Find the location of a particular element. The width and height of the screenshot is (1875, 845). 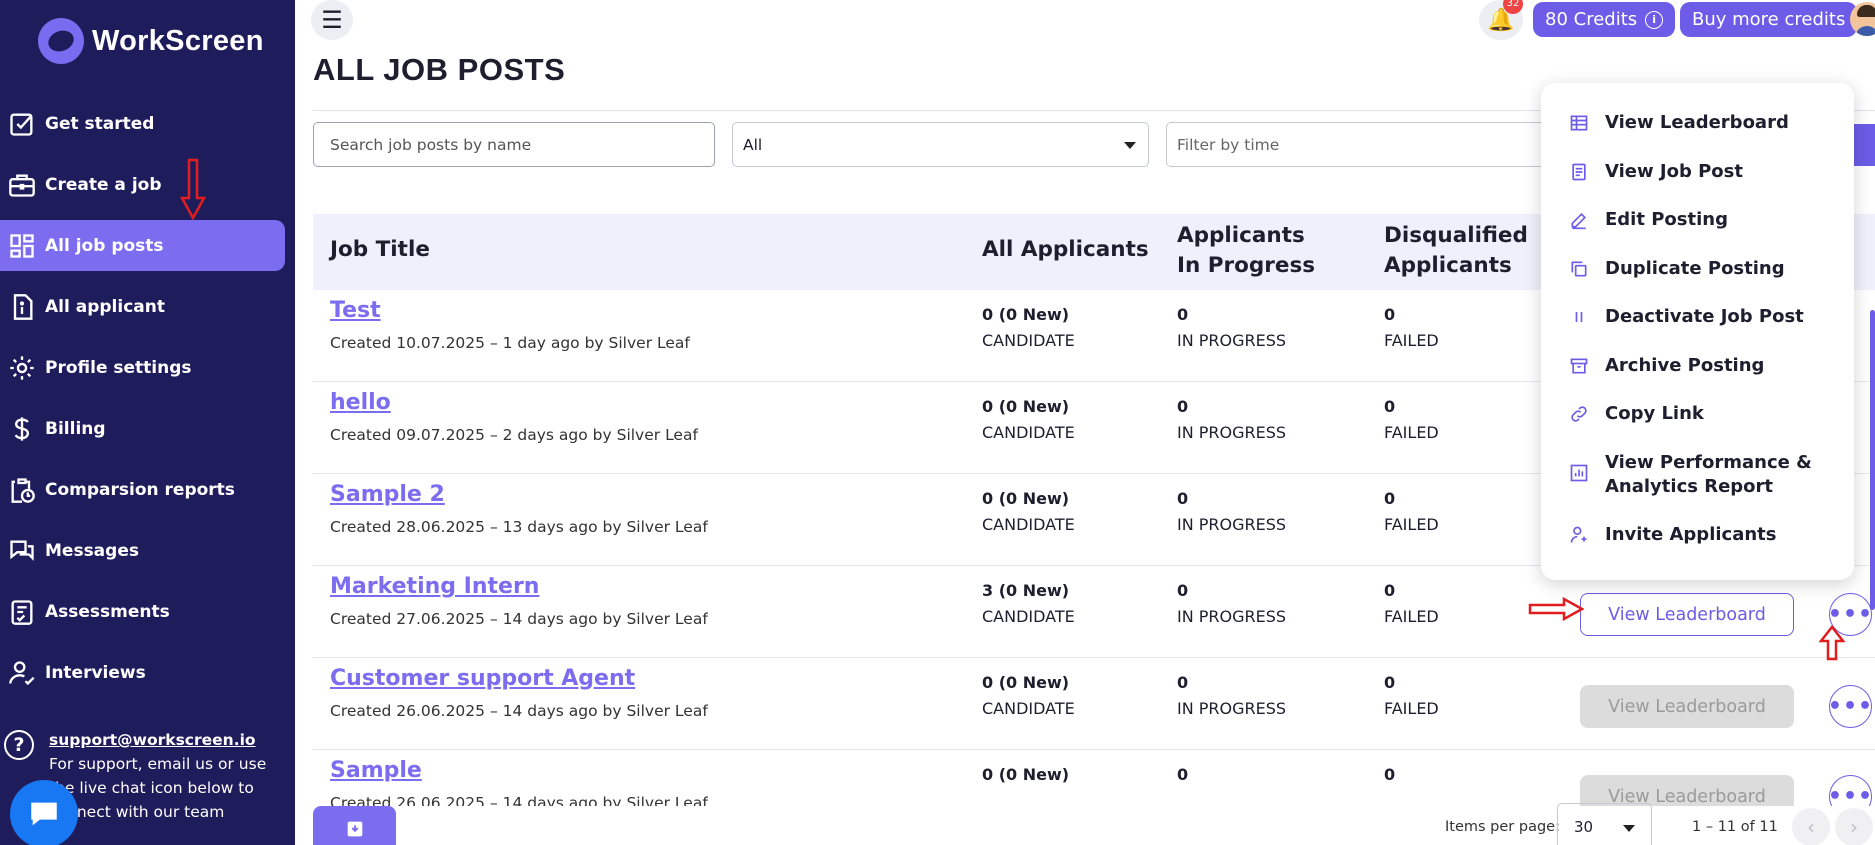

menu-item-copy-link: Copy Link is located at coordinates (1636, 414).